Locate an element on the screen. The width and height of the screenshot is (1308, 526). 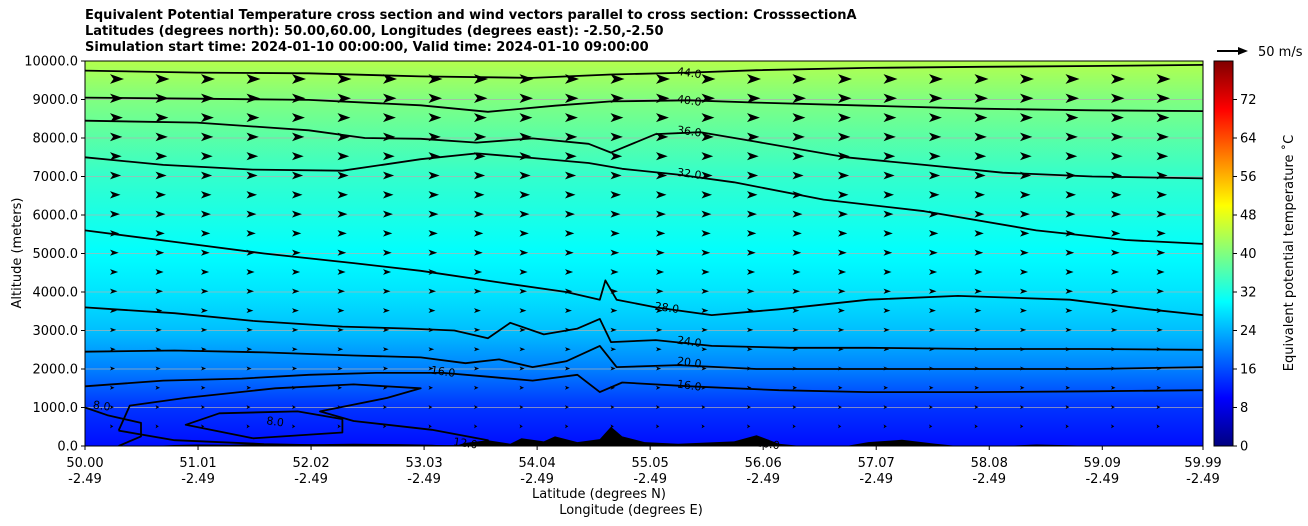
quiver-key: 50 m/s is located at coordinates (1260, 52).